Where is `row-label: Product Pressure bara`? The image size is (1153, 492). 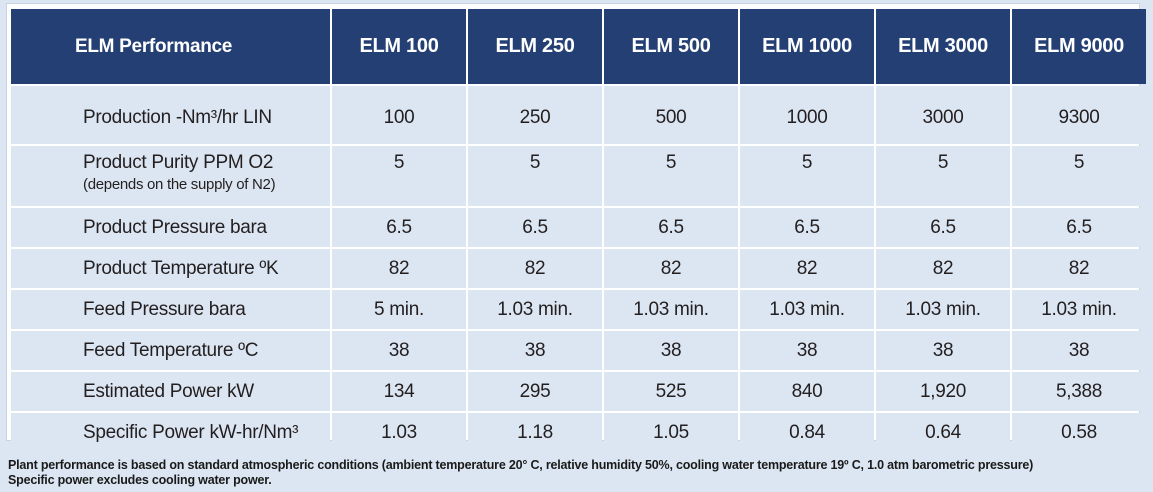
row-label: Product Pressure bara is located at coordinates (170, 227).